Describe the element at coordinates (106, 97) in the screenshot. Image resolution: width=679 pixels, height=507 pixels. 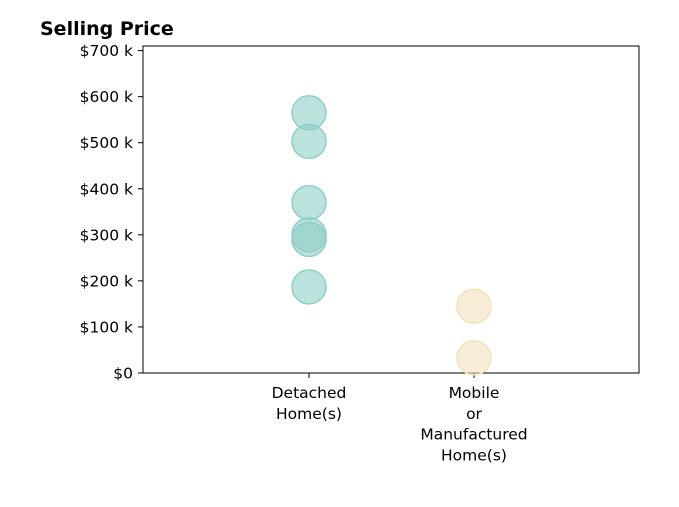
I see `y-tick-label: $600 k` at that location.